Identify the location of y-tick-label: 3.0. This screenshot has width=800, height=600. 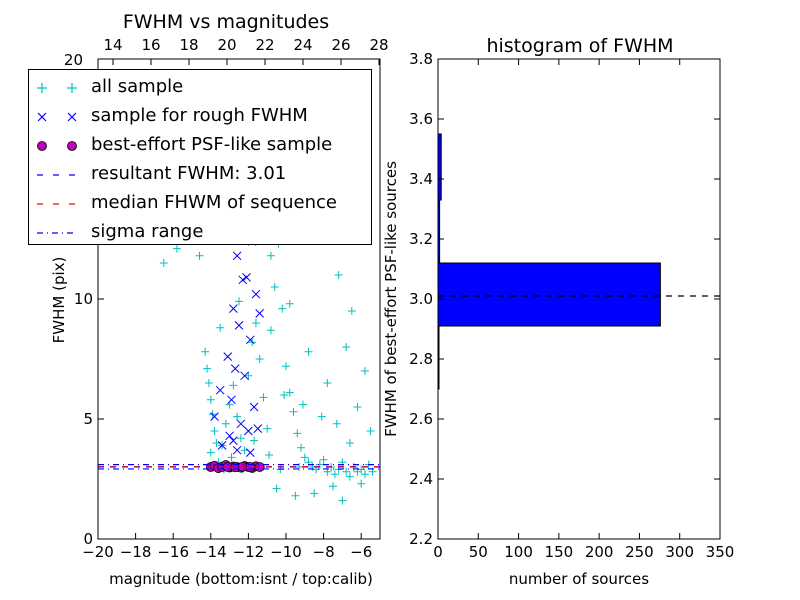
(421, 299).